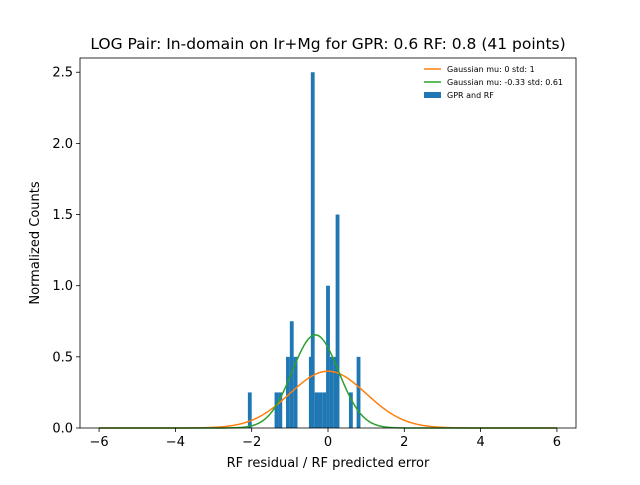  Describe the element at coordinates (66, 251) in the screenshot. I see `y-axis-ticks: 0.0 0.5 1.0 1.5 2.0 2.5` at that location.